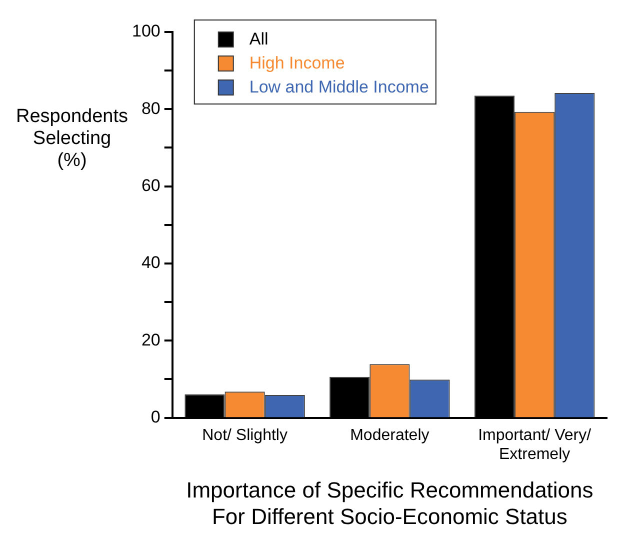 The image size is (629, 547). What do you see at coordinates (72, 139) in the screenshot?
I see `y-axis-title: Respondents Selecting (%)` at bounding box center [72, 139].